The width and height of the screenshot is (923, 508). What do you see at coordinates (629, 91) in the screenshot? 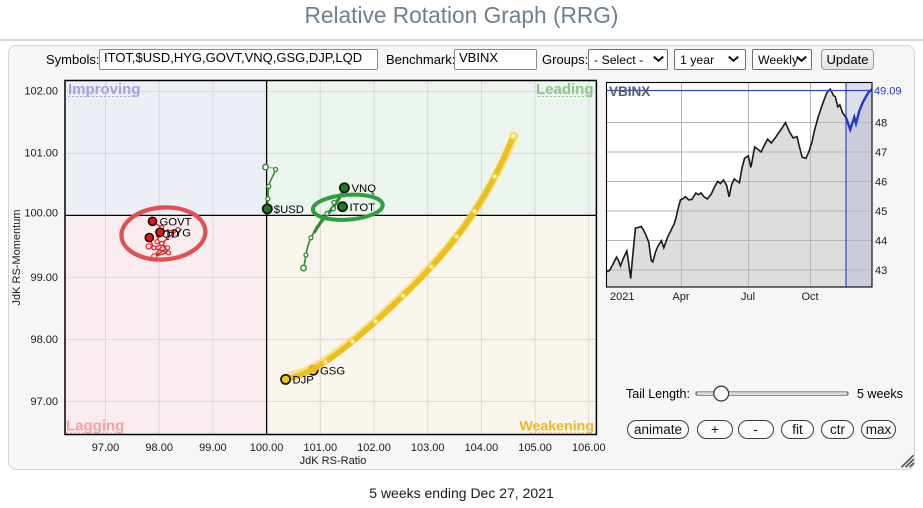
I see `svg-text: VBINX` at bounding box center [629, 91].